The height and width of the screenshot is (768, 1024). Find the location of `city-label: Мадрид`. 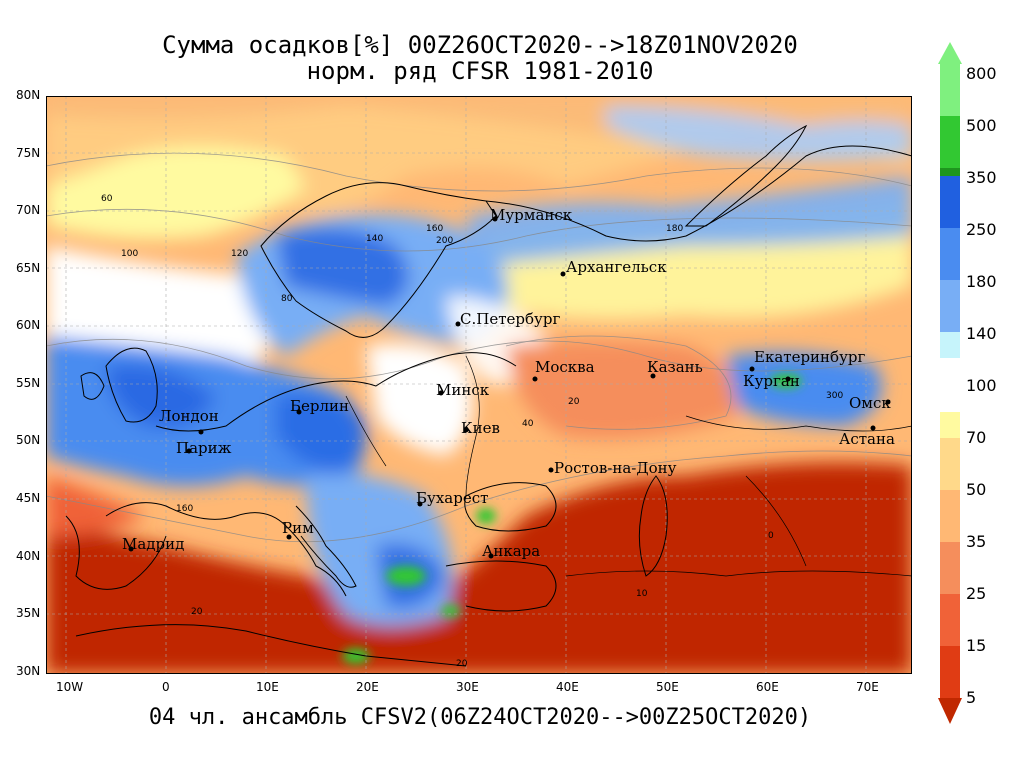

city-label: Мадрид is located at coordinates (153, 544).